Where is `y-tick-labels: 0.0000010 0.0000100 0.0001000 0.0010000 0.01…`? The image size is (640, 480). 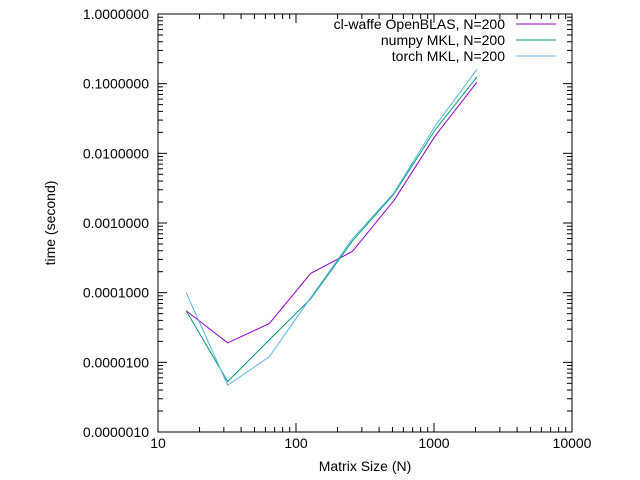
y-tick-labels: 0.0000010 0.0000100 0.0001000 0.0010000 0.01… is located at coordinates (116, 223).